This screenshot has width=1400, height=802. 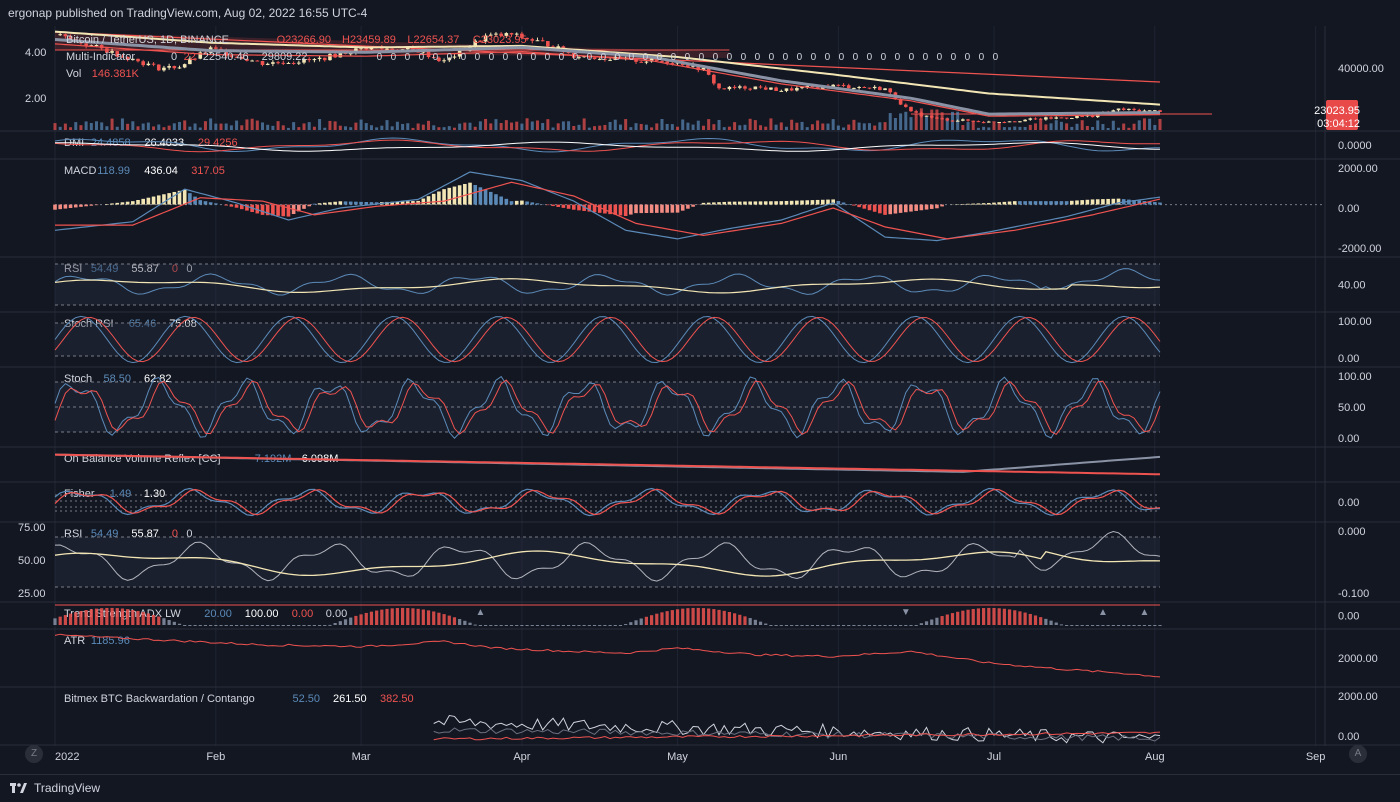 What do you see at coordinates (34, 754) in the screenshot?
I see `zoom-left-button: Z` at bounding box center [34, 754].